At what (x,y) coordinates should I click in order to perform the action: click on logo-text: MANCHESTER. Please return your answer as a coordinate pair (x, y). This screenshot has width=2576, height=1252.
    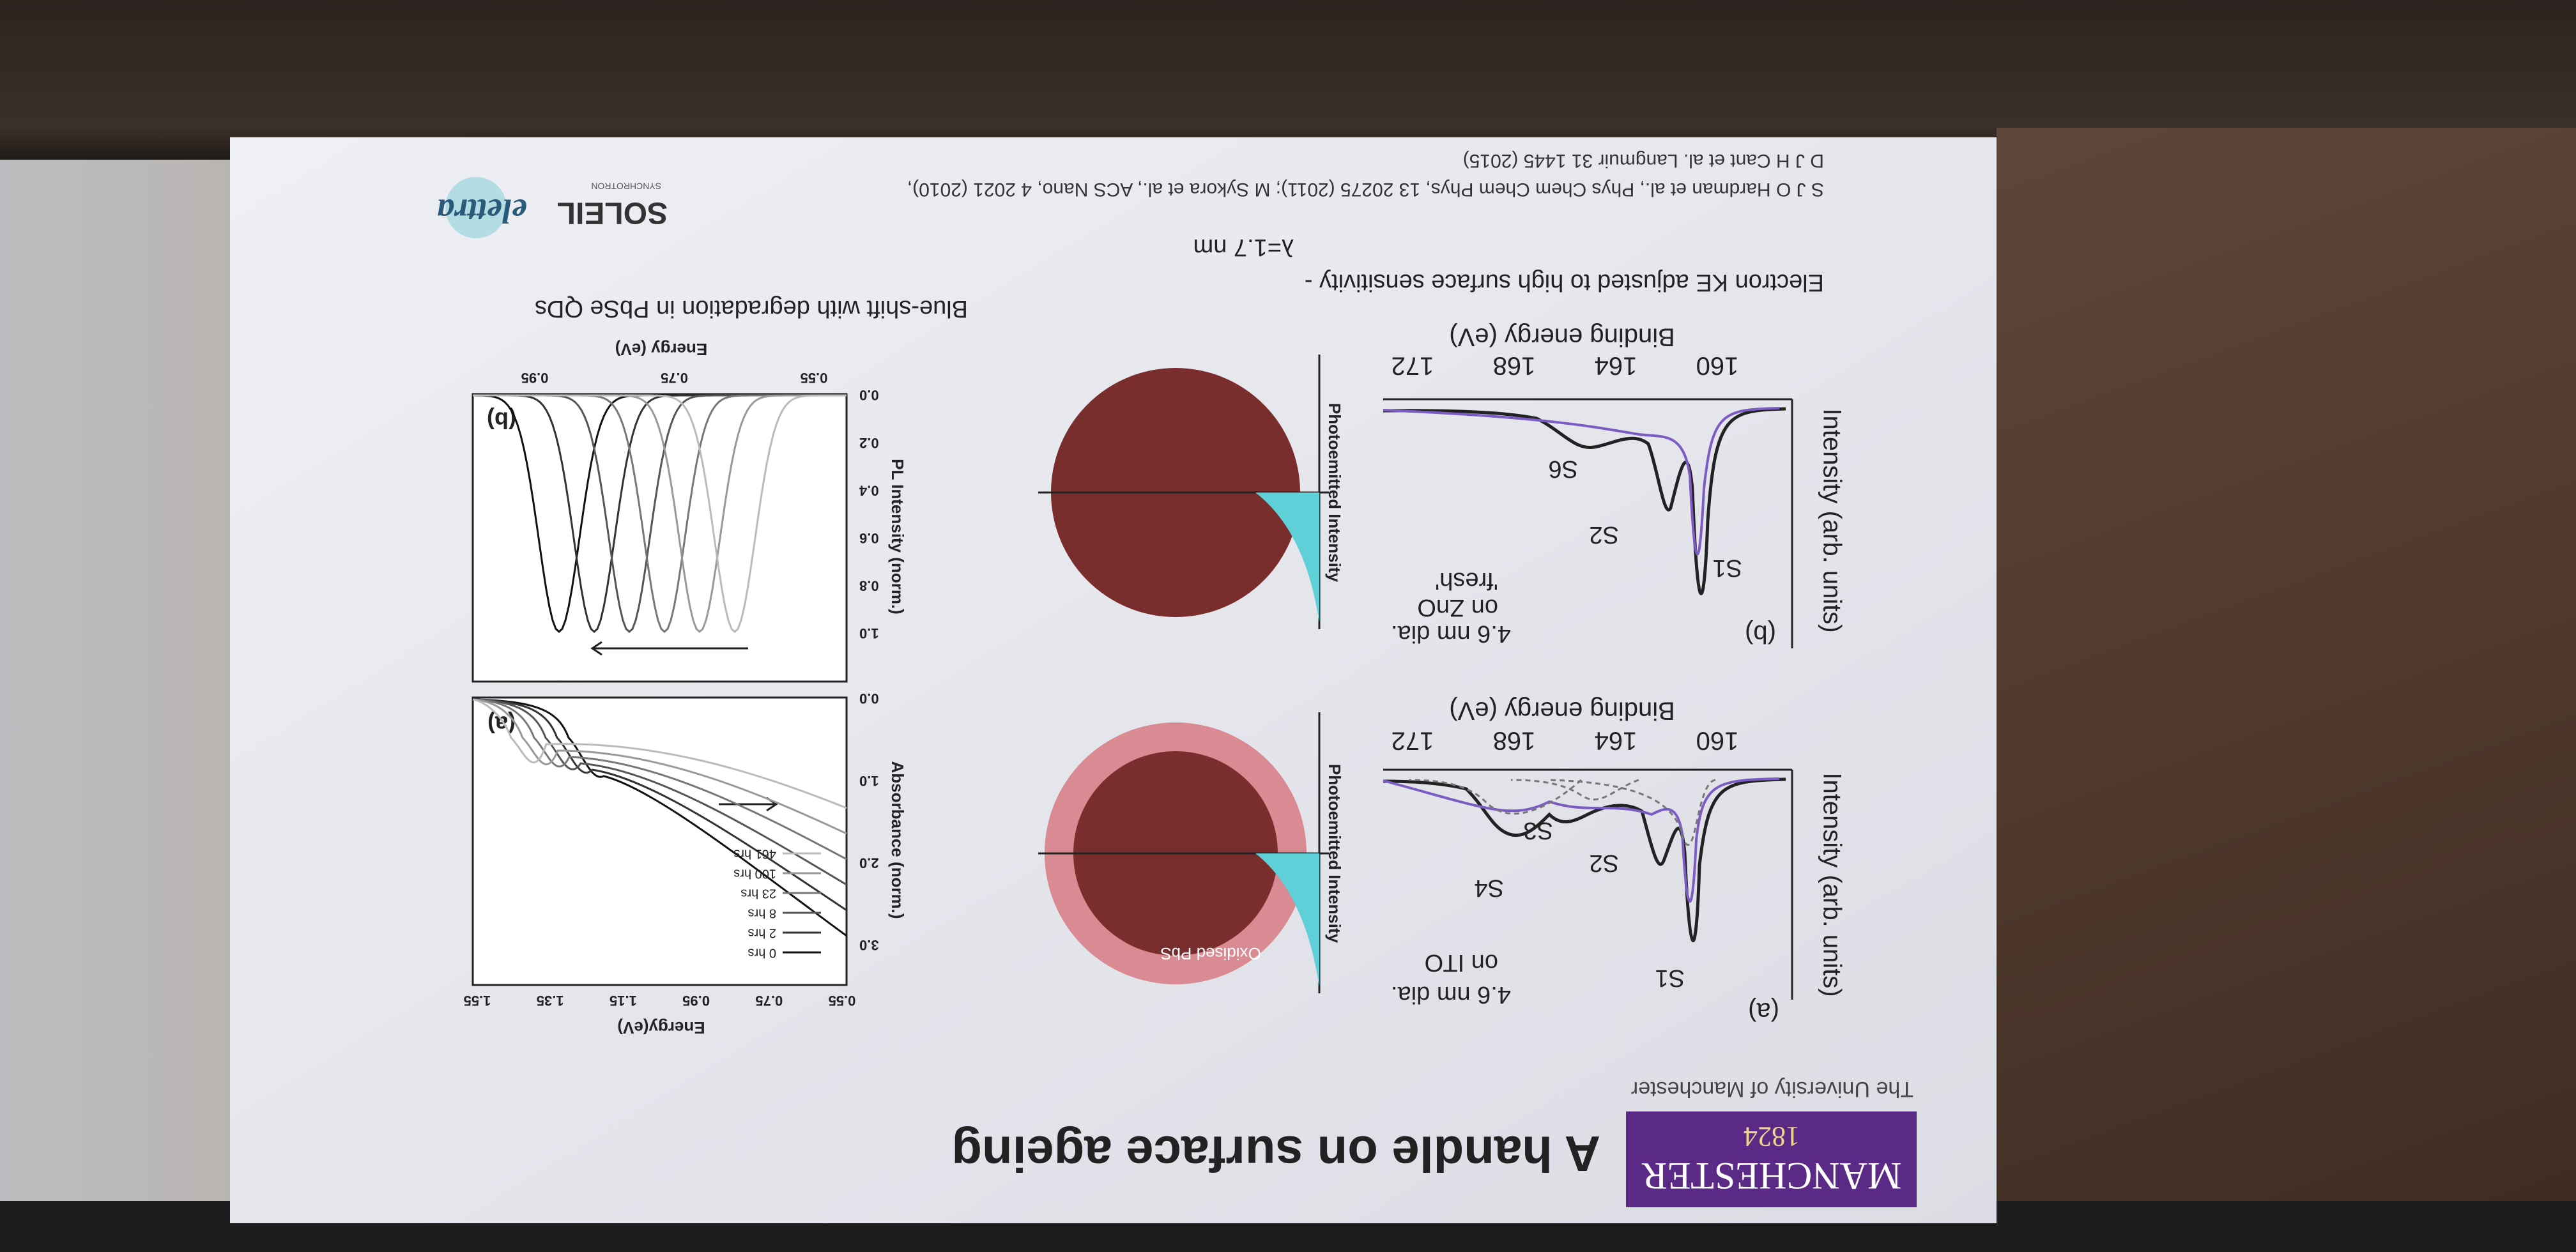
    Looking at the image, I should click on (1772, 1176).